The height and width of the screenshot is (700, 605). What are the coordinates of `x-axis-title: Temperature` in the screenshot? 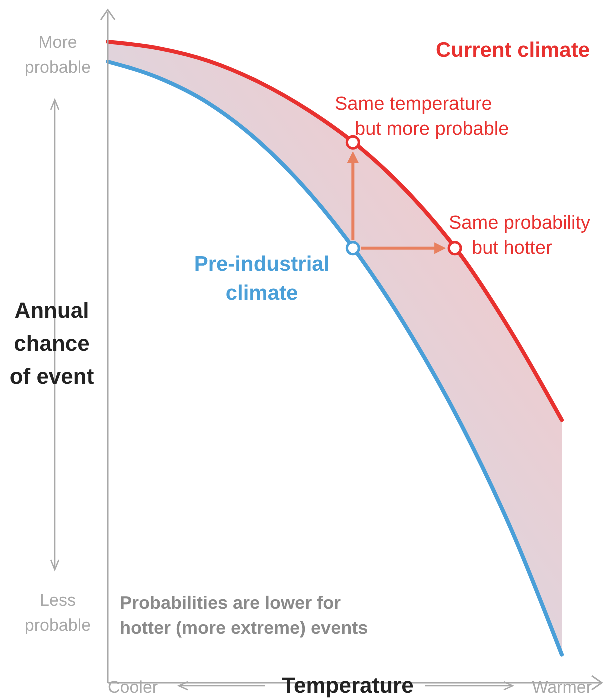 It's located at (348, 685).